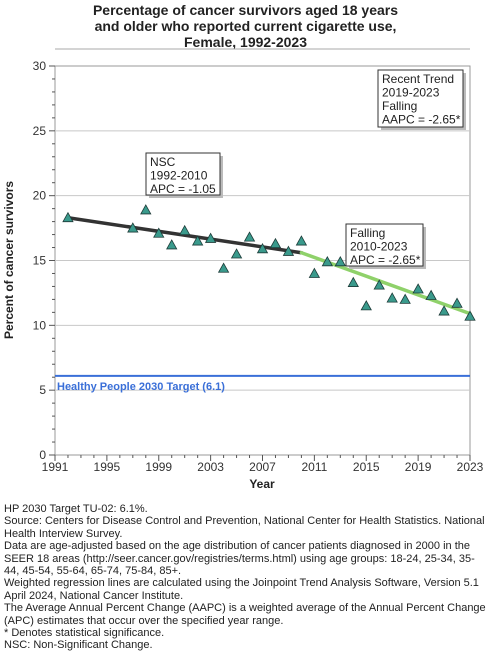  What do you see at coordinates (245, 42) in the screenshot?
I see `chart-title-line-3: Female, 1992-2023` at bounding box center [245, 42].